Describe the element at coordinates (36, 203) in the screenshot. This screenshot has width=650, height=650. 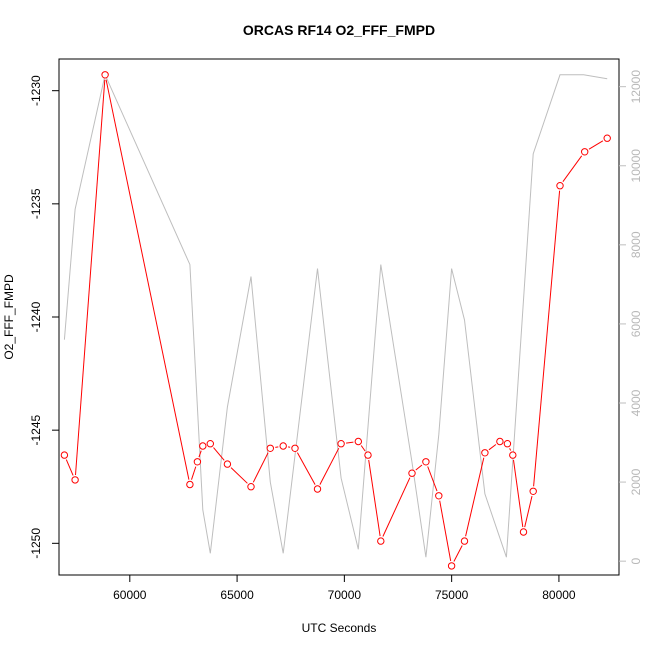
I see `y-tick-label--1235: -1235` at that location.